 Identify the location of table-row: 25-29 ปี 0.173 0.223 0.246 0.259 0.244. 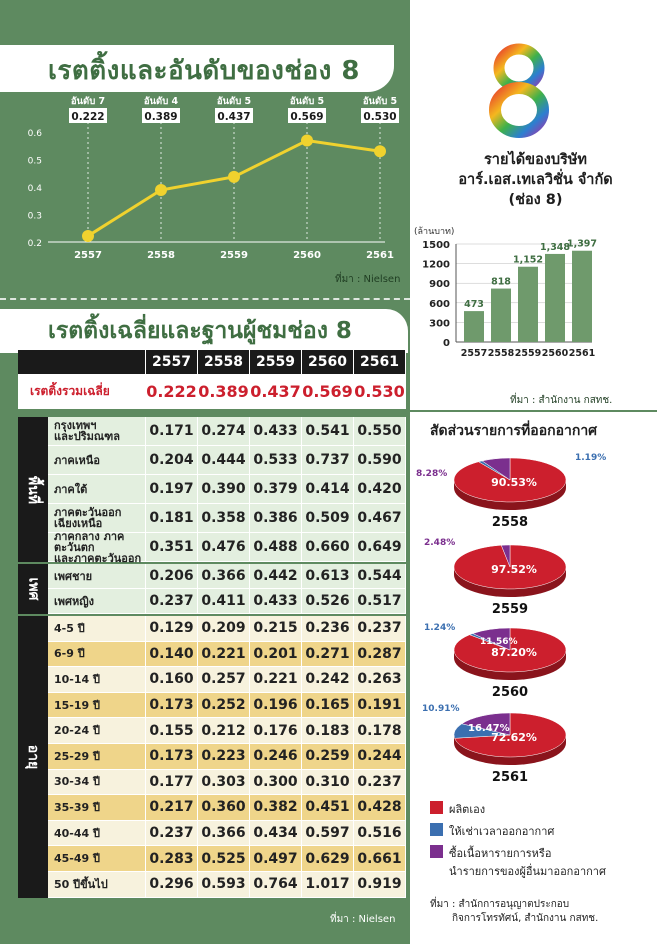
(227, 756).